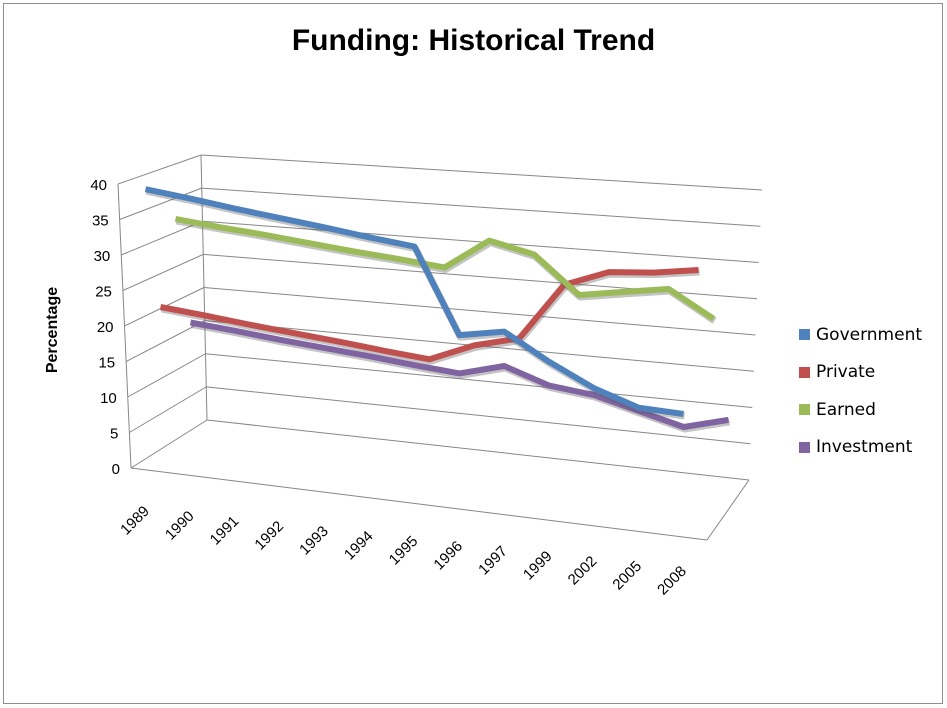 Image resolution: width=947 pixels, height=708 pixels. Describe the element at coordinates (52, 330) in the screenshot. I see `y-axis-label: Percentage` at that location.